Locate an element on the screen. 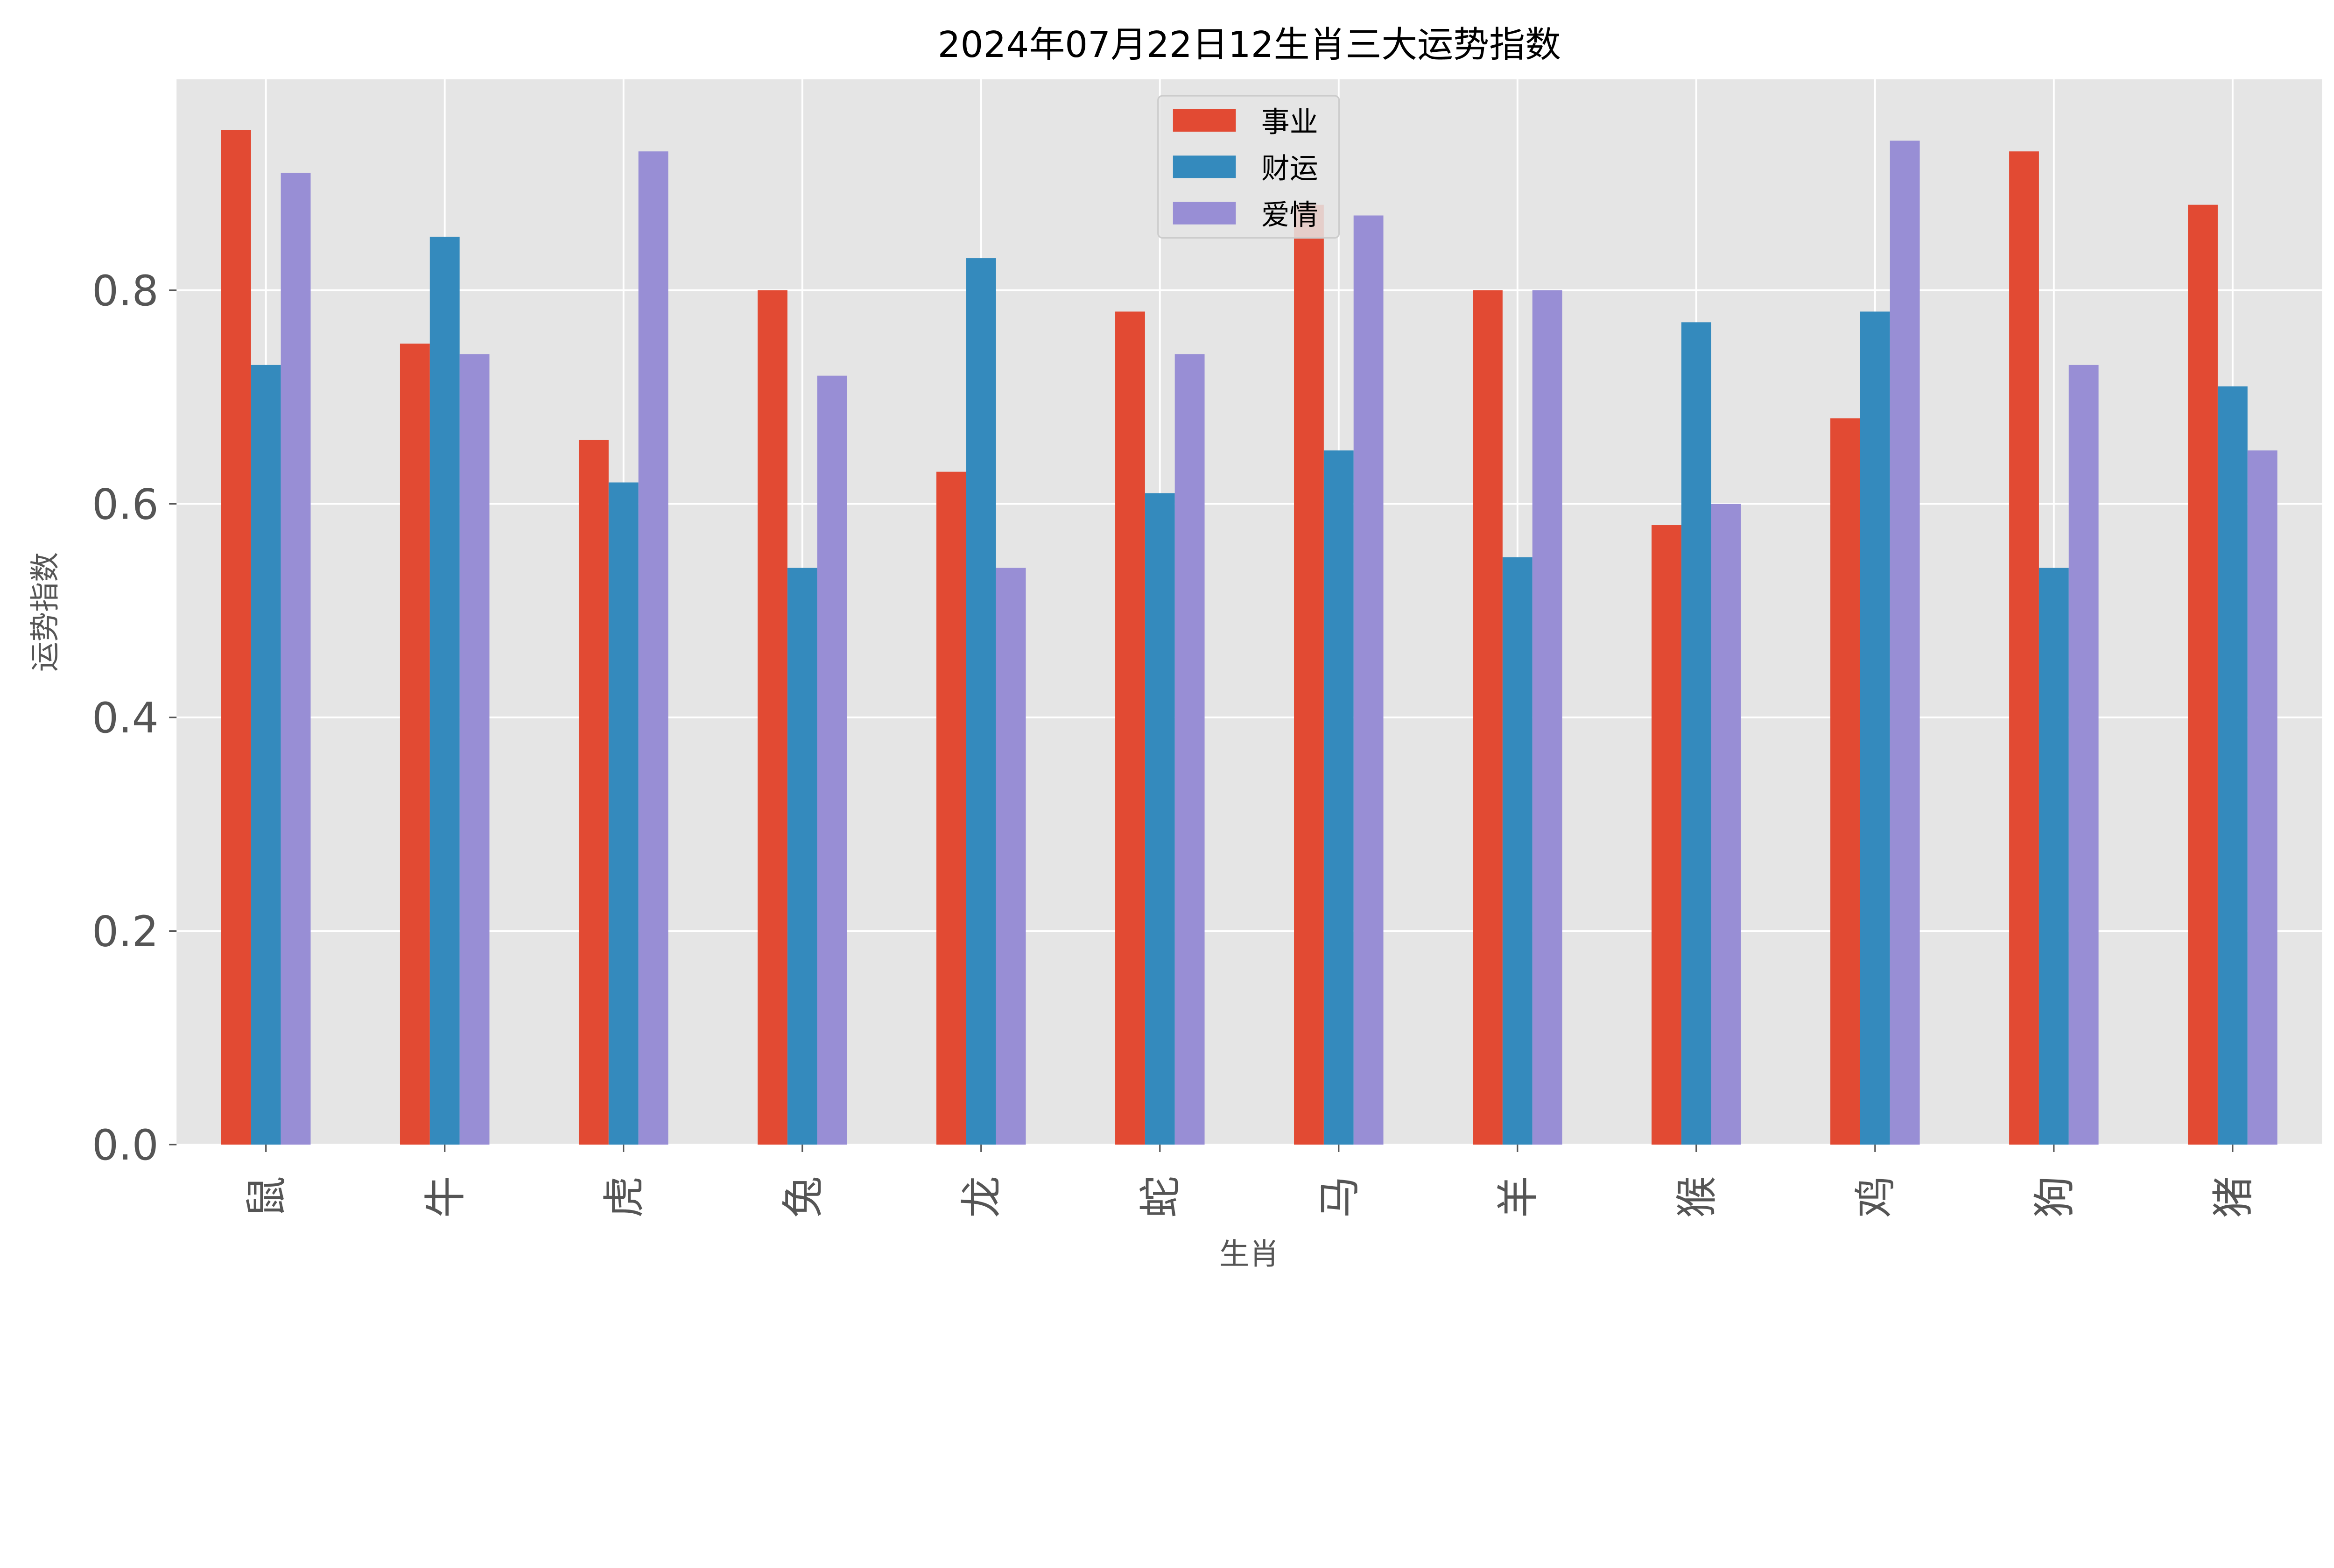 The height and width of the screenshot is (1568, 2334). bar-财运-牛 is located at coordinates (444, 691).